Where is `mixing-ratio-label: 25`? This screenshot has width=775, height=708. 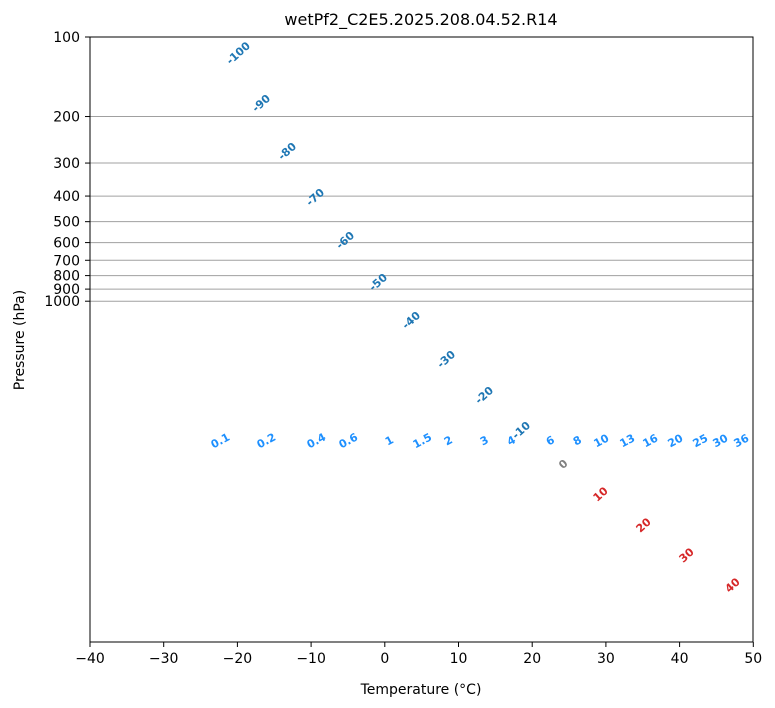 mixing-ratio-label: 25 is located at coordinates (701, 441).